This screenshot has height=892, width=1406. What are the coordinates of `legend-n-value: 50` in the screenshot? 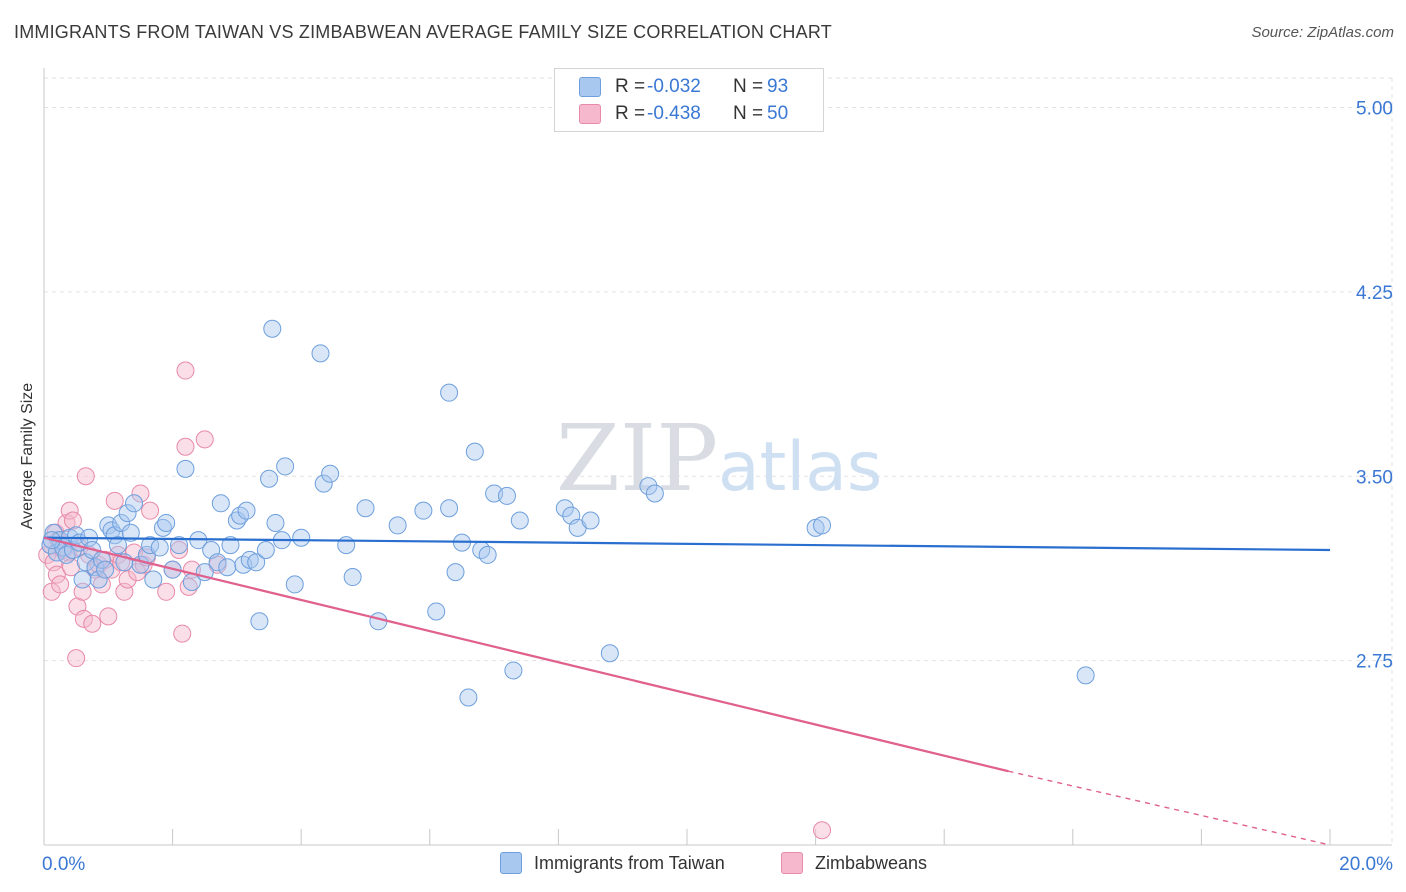 It's located at (778, 113).